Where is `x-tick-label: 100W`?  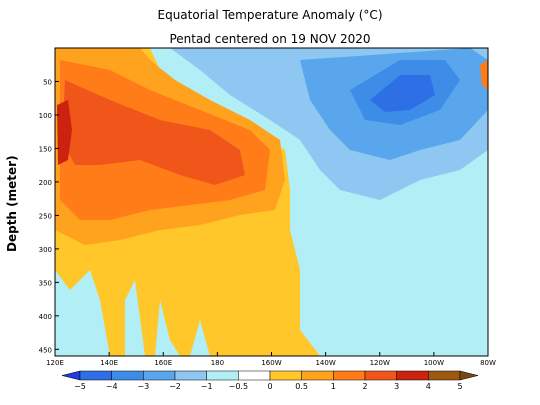 x-tick-label: 100W is located at coordinates (434, 363).